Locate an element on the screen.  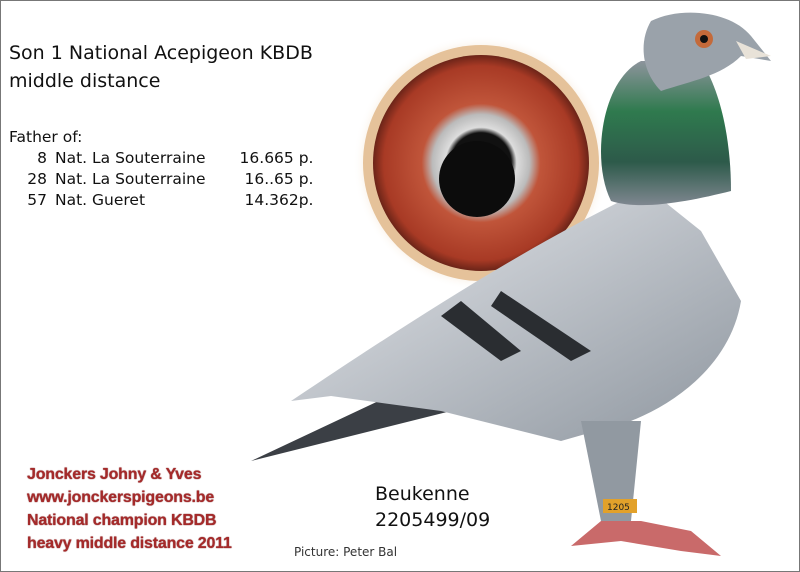
result-row: 57 Nat. Gueret 14.362p. is located at coordinates (169, 200).